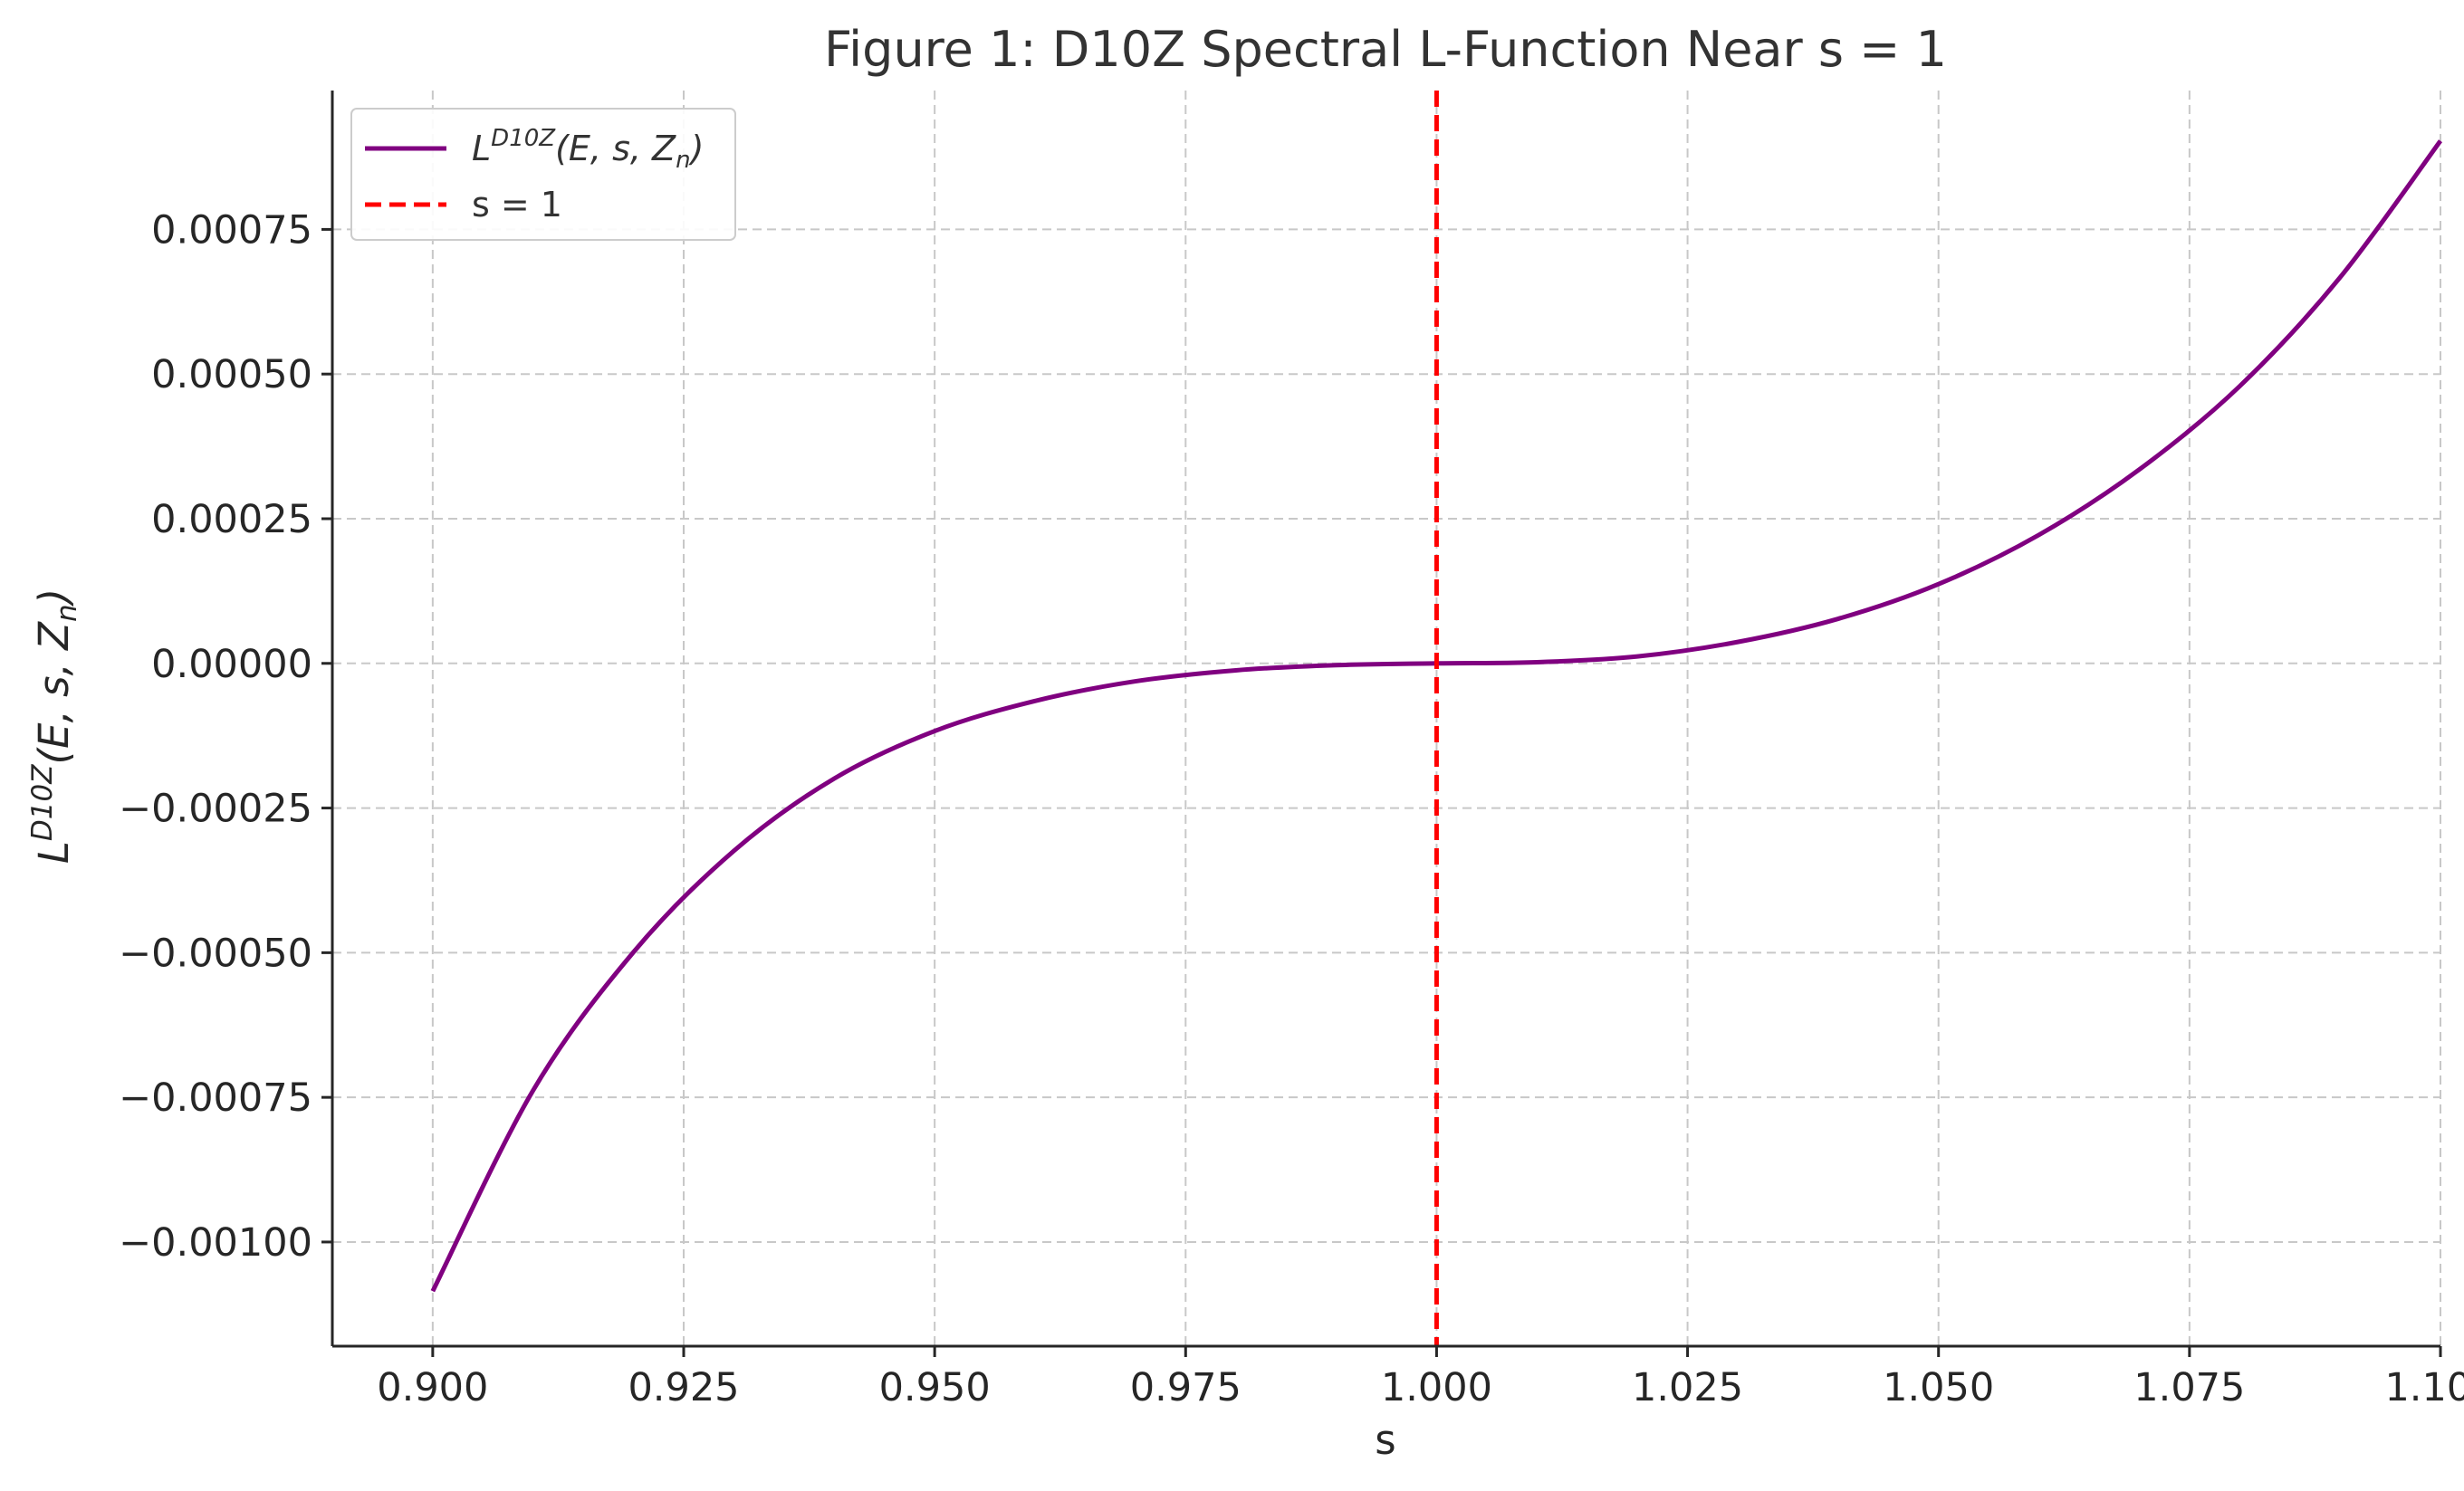 The image size is (2464, 1491). What do you see at coordinates (683, 1387) in the screenshot?
I see `x-tick-label: 0.925` at bounding box center [683, 1387].